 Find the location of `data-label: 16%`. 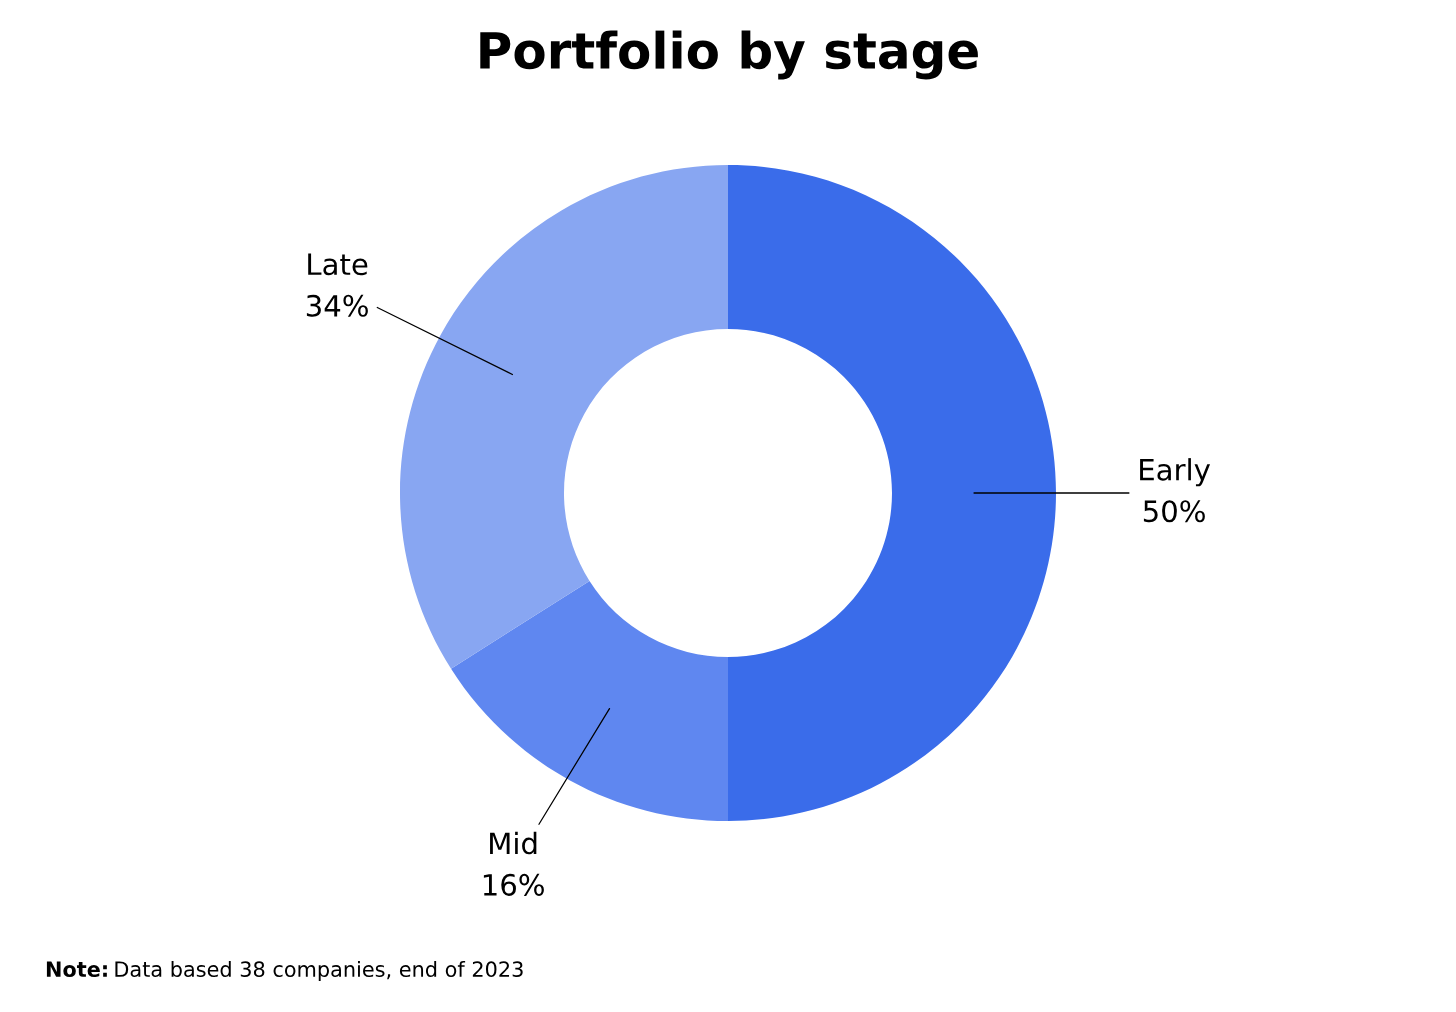

data-label: 16% is located at coordinates (513, 884).